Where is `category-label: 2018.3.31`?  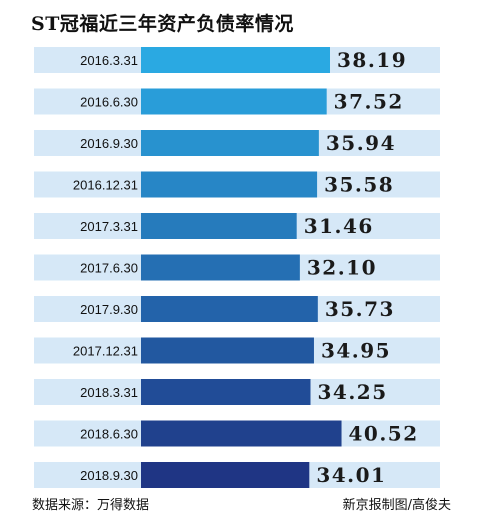 category-label: 2018.3.31 is located at coordinates (109, 392).